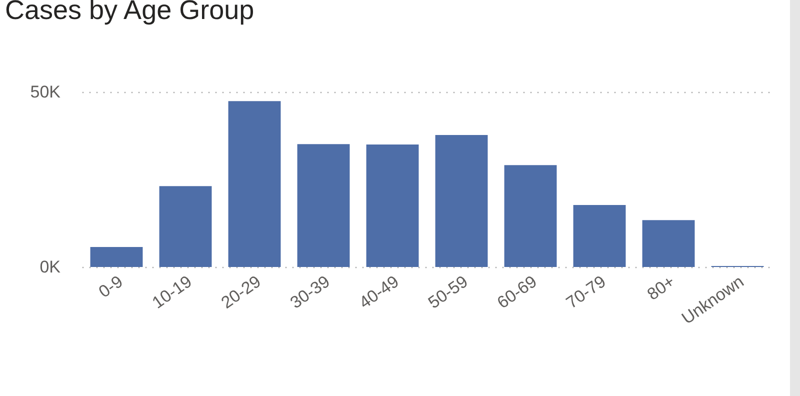 This screenshot has width=800, height=396. Describe the element at coordinates (661, 288) in the screenshot. I see `x-tick-label: 80+` at that location.